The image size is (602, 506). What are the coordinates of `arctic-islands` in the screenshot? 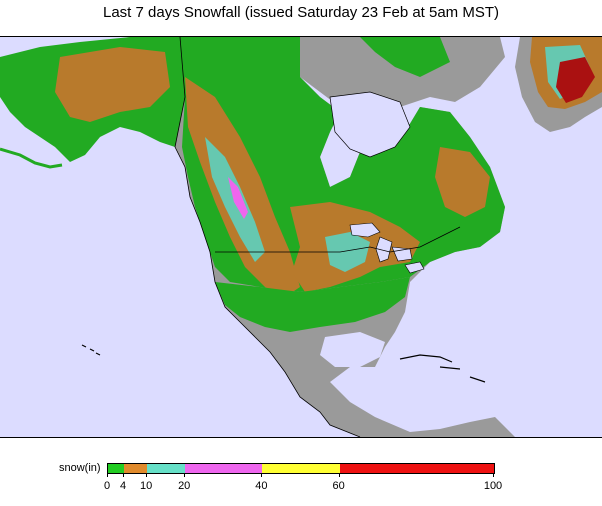 It's located at (395, 72).